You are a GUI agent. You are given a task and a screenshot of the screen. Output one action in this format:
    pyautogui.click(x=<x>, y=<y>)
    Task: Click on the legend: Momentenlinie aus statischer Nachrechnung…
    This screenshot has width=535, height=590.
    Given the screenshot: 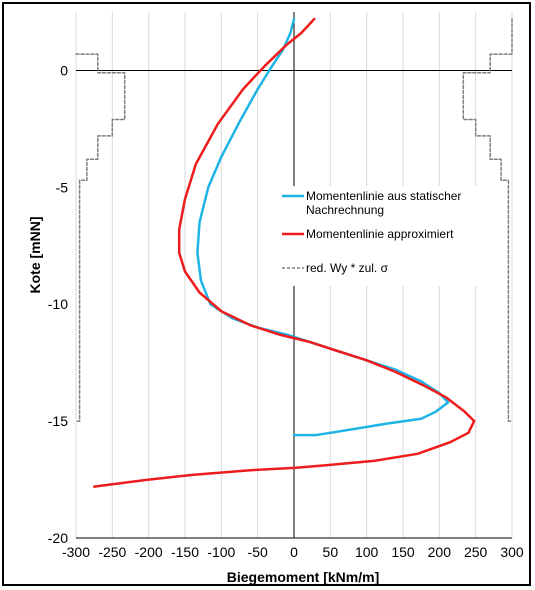 What is the action you would take?
    pyautogui.click(x=379, y=236)
    